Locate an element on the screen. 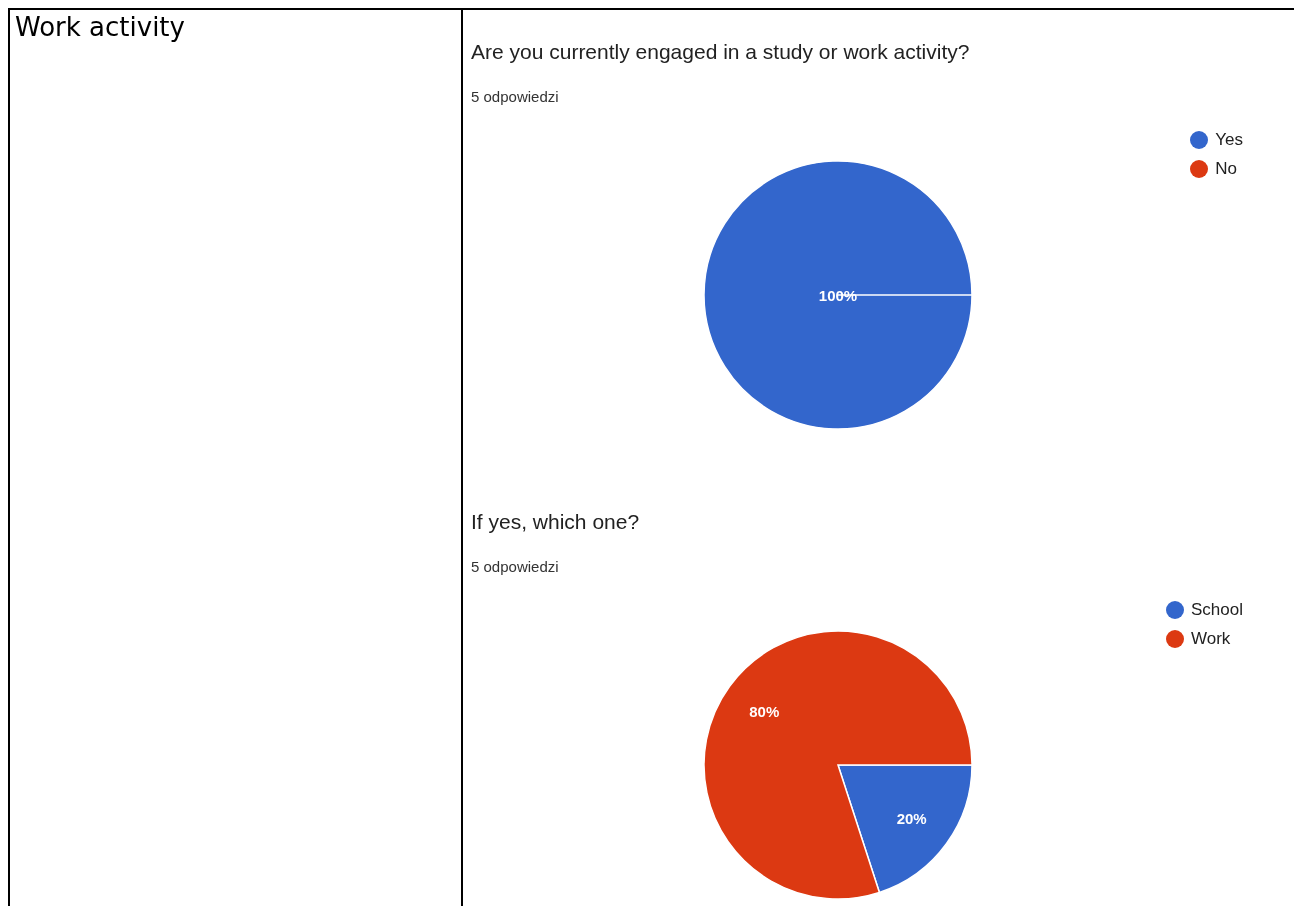 The height and width of the screenshot is (906, 1294). pie-slice is located at coordinates (838, 765).